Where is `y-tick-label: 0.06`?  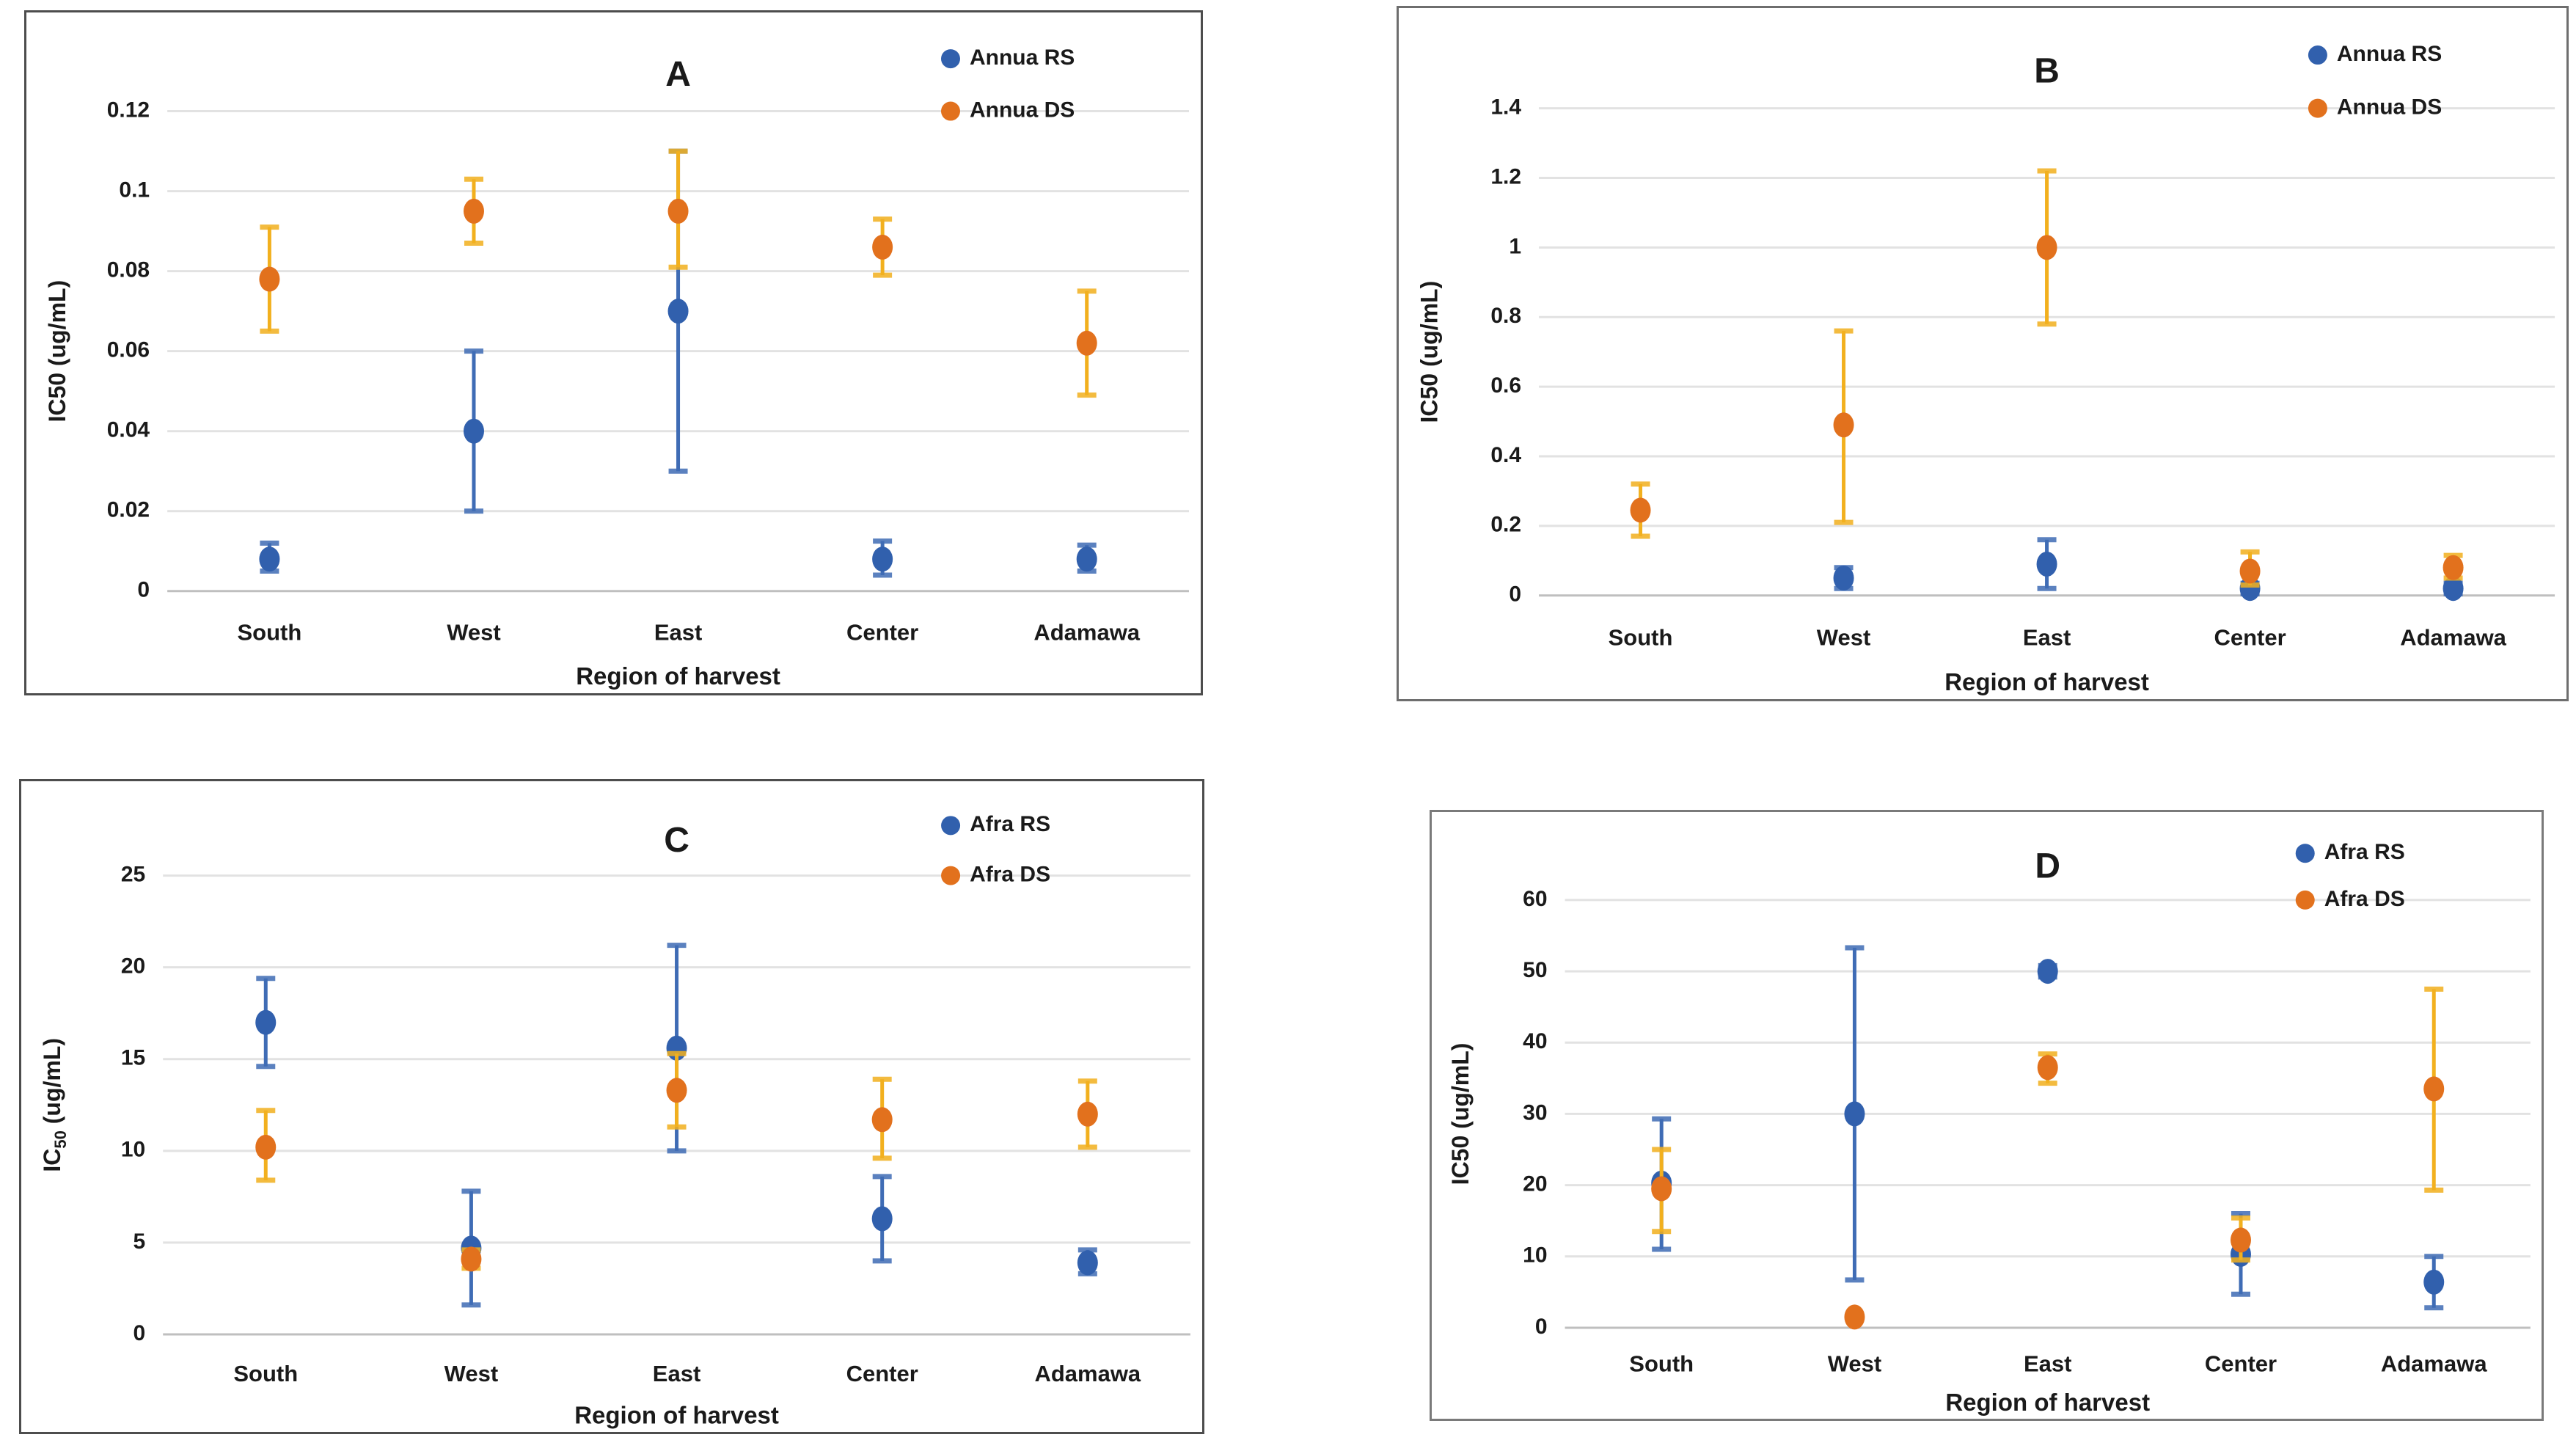 y-tick-label: 0.06 is located at coordinates (128, 350).